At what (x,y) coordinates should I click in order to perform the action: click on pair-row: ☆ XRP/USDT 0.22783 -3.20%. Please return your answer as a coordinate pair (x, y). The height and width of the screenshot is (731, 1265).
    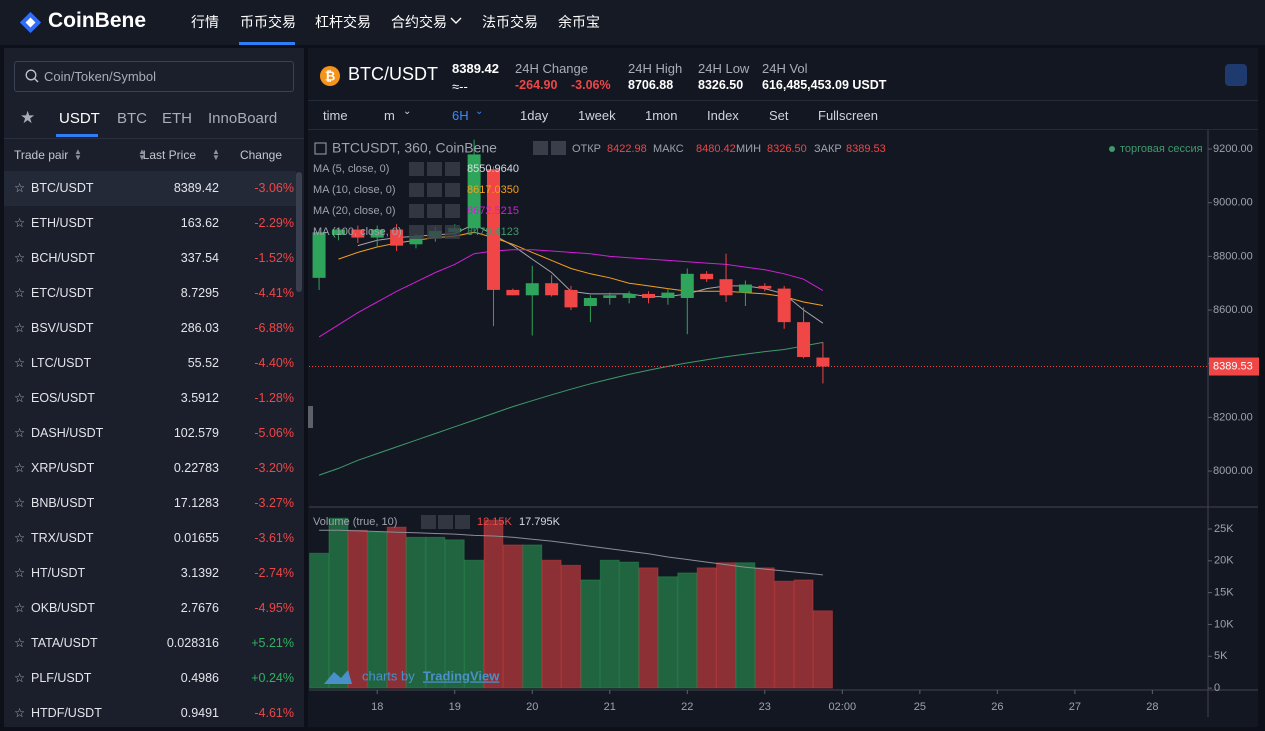
    Looking at the image, I should click on (150, 468).